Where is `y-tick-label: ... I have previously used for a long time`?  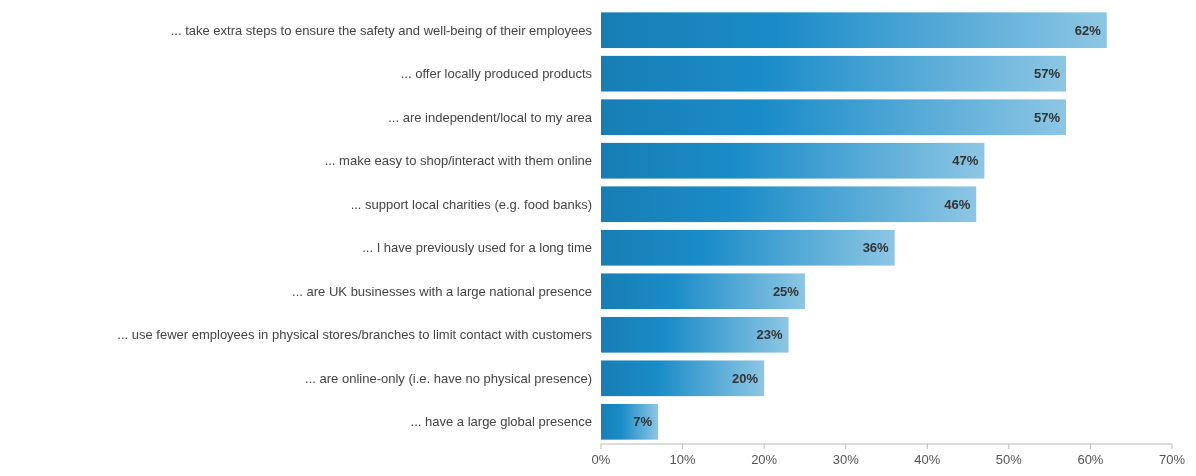 y-tick-label: ... I have previously used for a long time is located at coordinates (477, 248).